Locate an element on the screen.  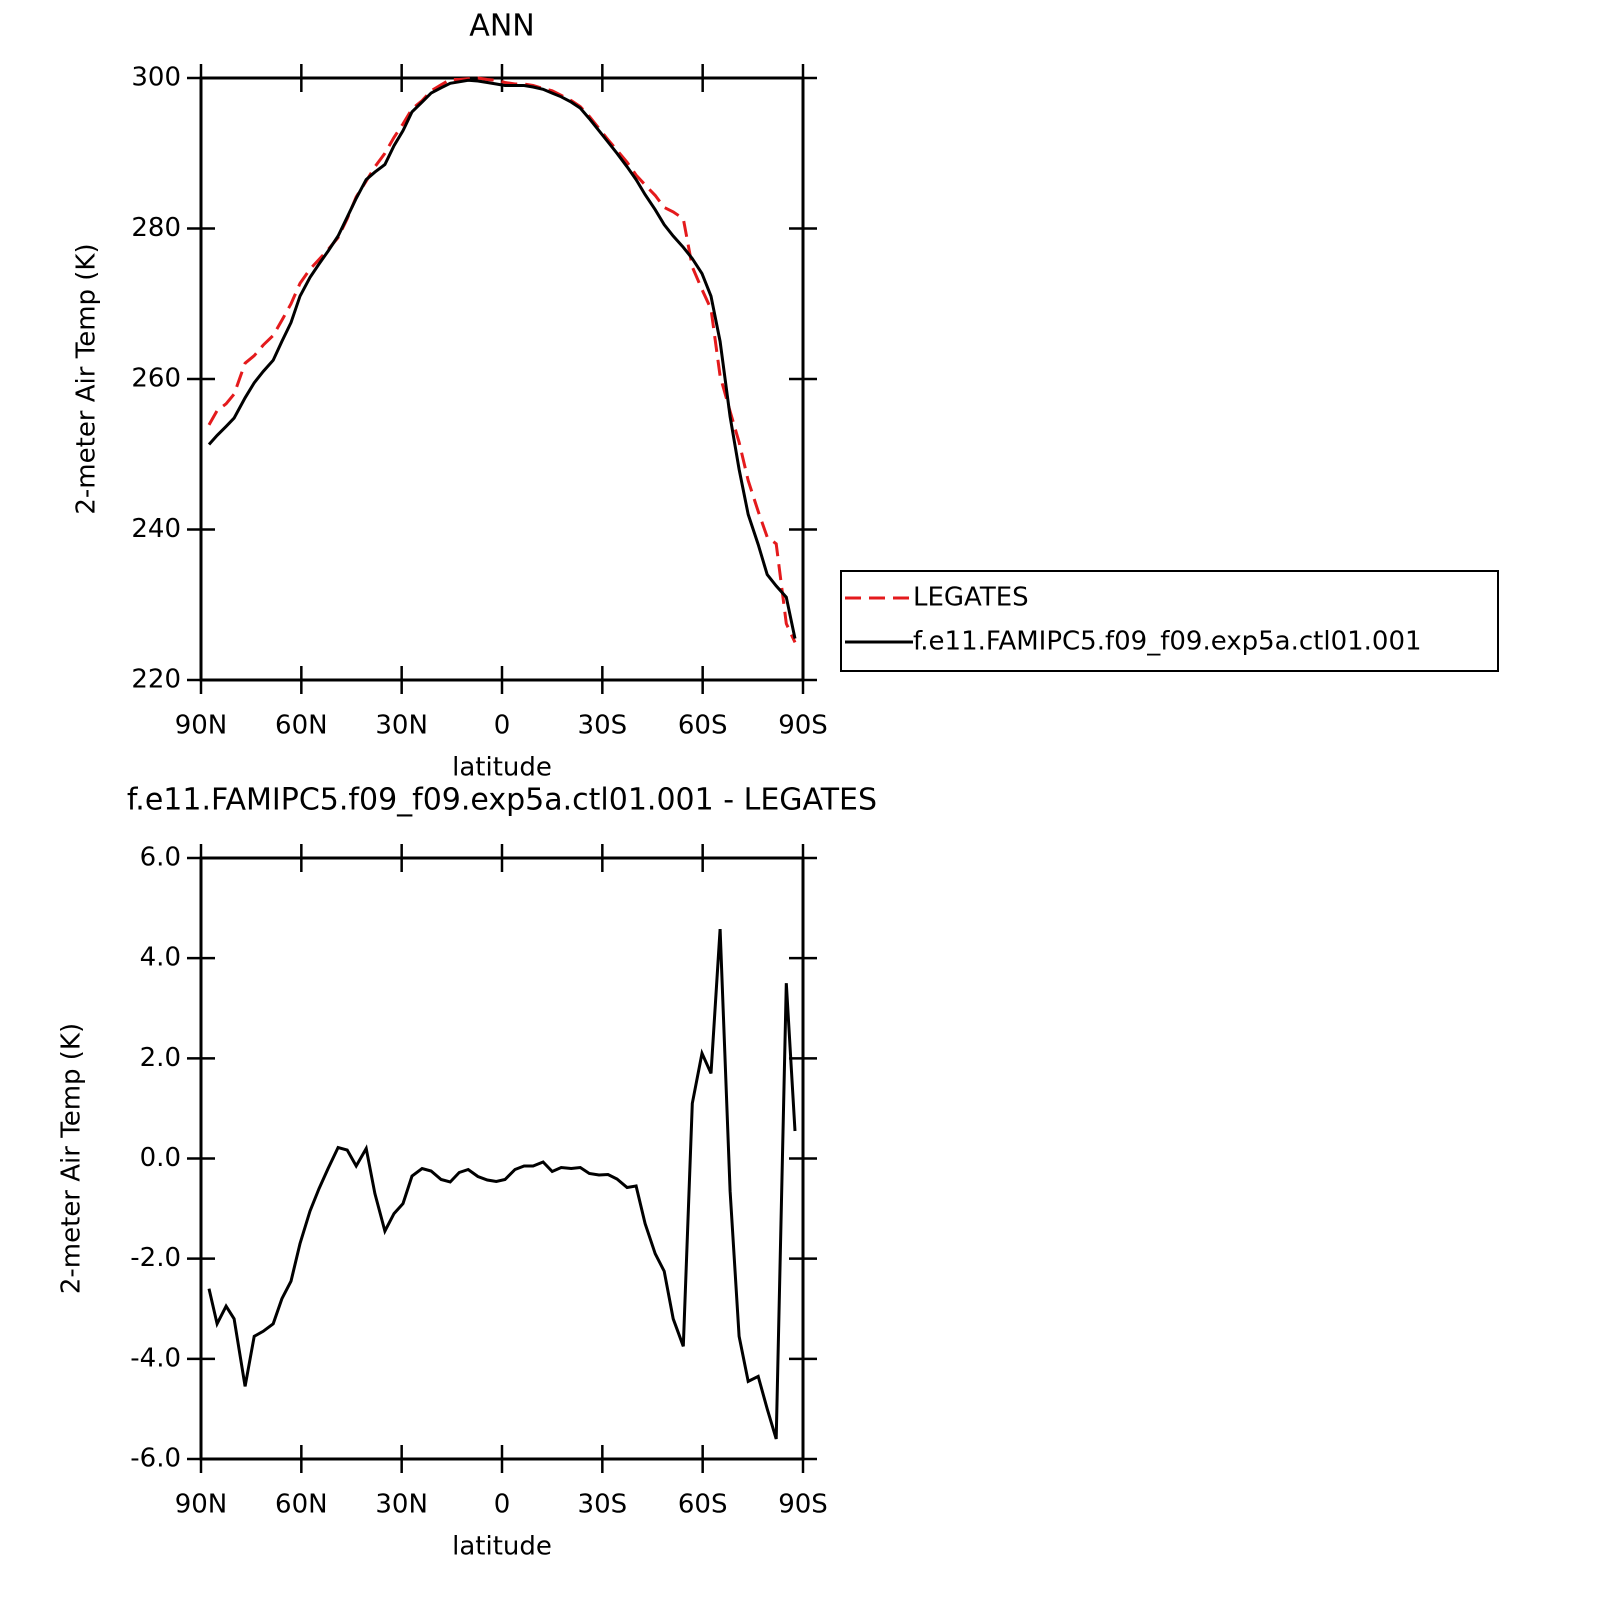
y-tick-label: 240 is located at coordinates (156, 529).